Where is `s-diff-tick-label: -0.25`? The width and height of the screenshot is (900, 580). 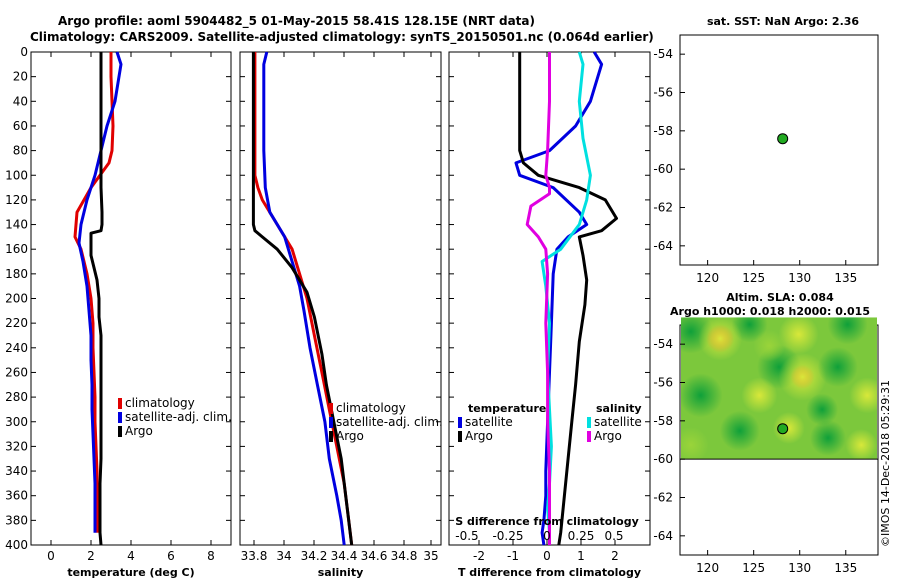 s-diff-tick-label: -0.25 is located at coordinates (507, 536).